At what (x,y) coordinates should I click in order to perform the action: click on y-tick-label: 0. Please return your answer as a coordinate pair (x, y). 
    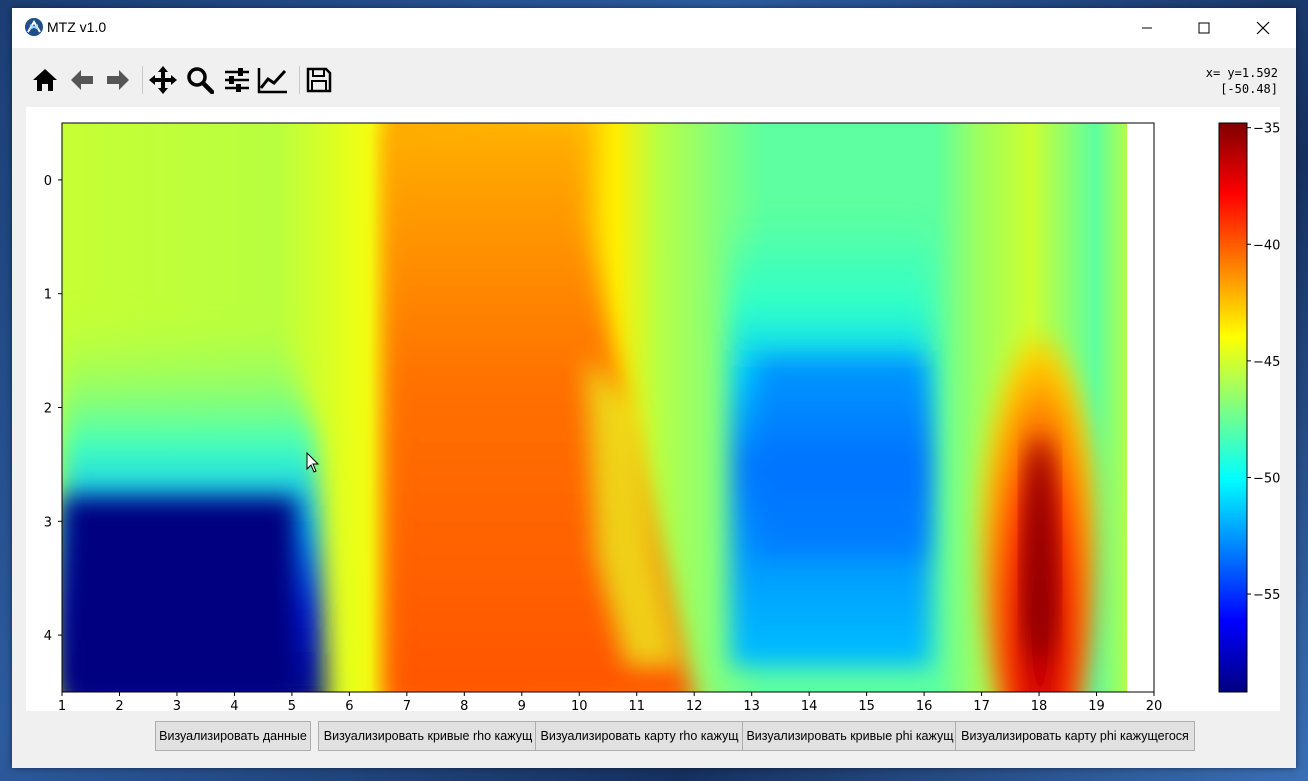
    Looking at the image, I should click on (48, 181).